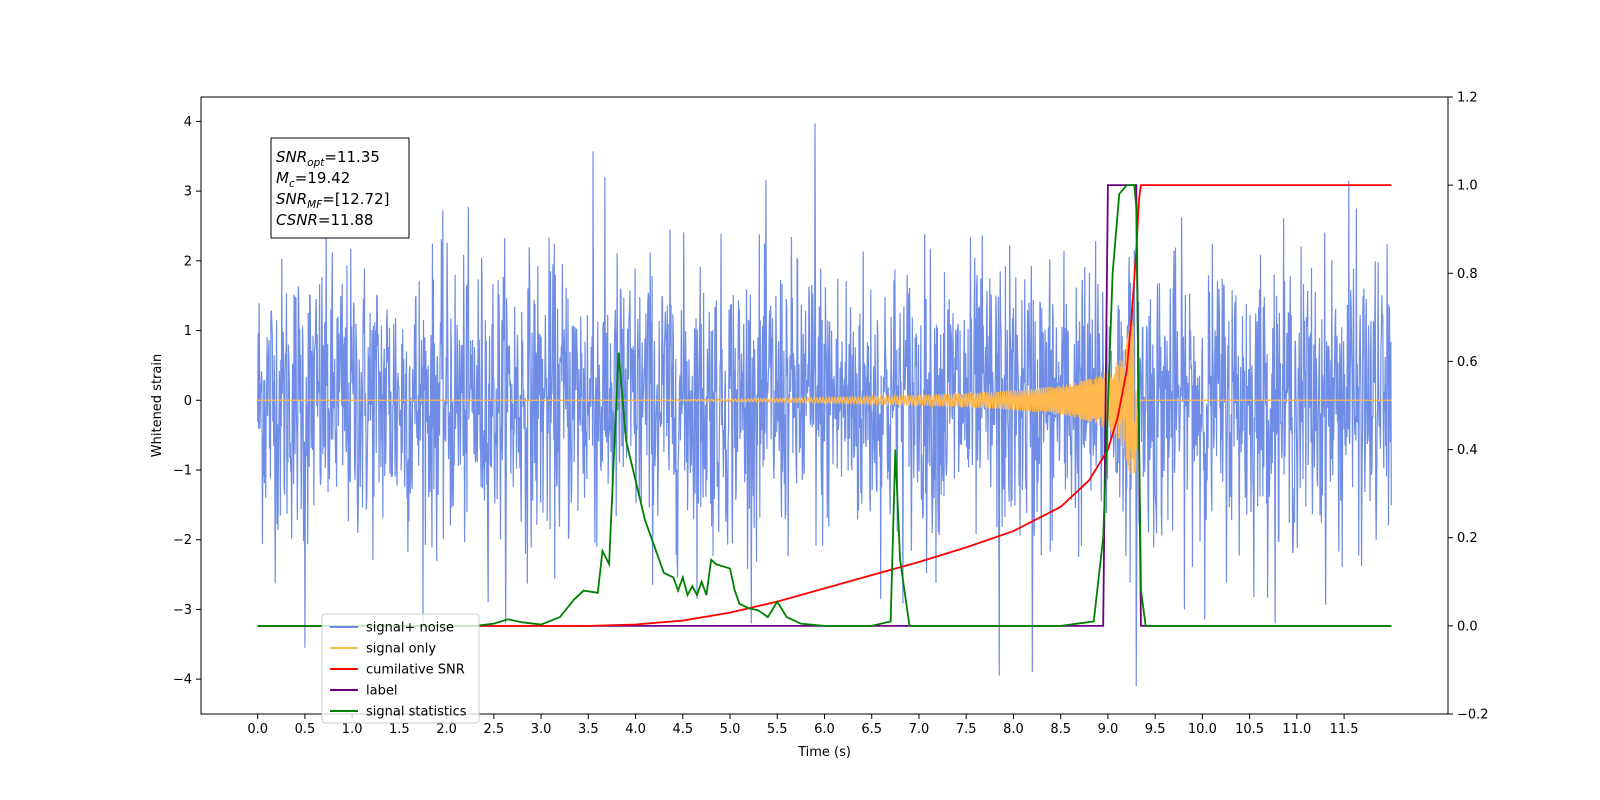 The image size is (1600, 800). I want to click on series-signal-only, so click(824, 398).